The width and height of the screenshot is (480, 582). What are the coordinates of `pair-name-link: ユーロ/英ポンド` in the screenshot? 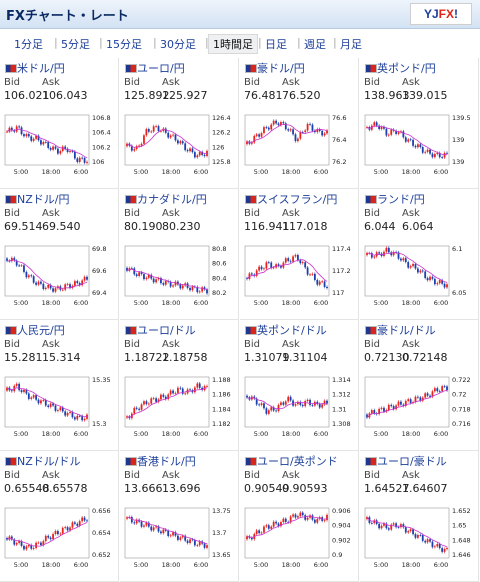 It's located at (297, 461).